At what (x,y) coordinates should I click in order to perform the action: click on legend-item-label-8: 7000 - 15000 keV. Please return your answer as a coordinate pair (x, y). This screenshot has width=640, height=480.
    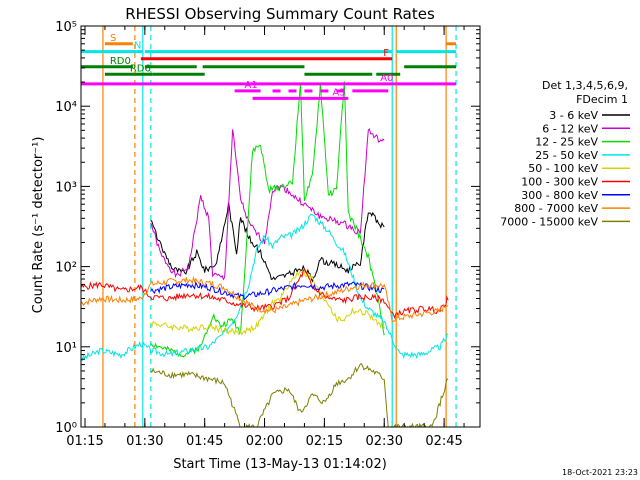
    Looking at the image, I should click on (549, 221).